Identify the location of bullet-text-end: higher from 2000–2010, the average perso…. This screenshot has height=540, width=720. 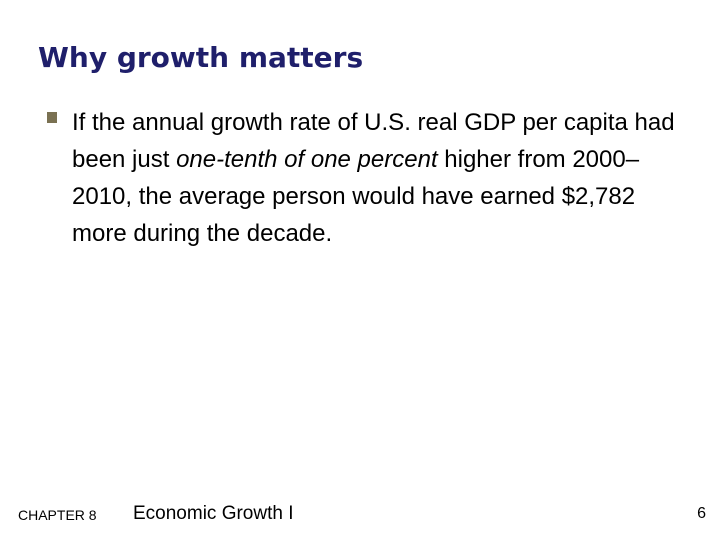
(356, 196).